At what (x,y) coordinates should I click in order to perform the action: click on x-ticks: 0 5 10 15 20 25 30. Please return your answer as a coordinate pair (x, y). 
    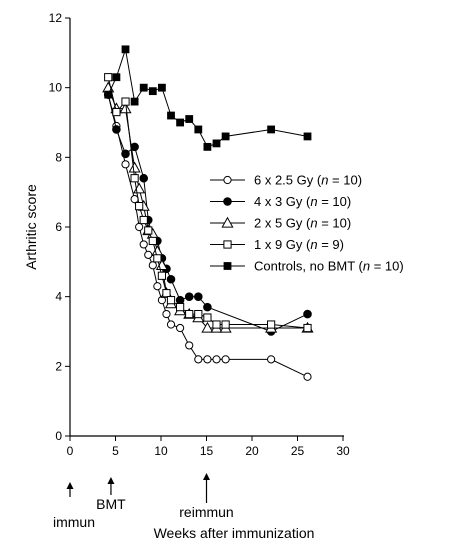
    Looking at the image, I should click on (208, 447).